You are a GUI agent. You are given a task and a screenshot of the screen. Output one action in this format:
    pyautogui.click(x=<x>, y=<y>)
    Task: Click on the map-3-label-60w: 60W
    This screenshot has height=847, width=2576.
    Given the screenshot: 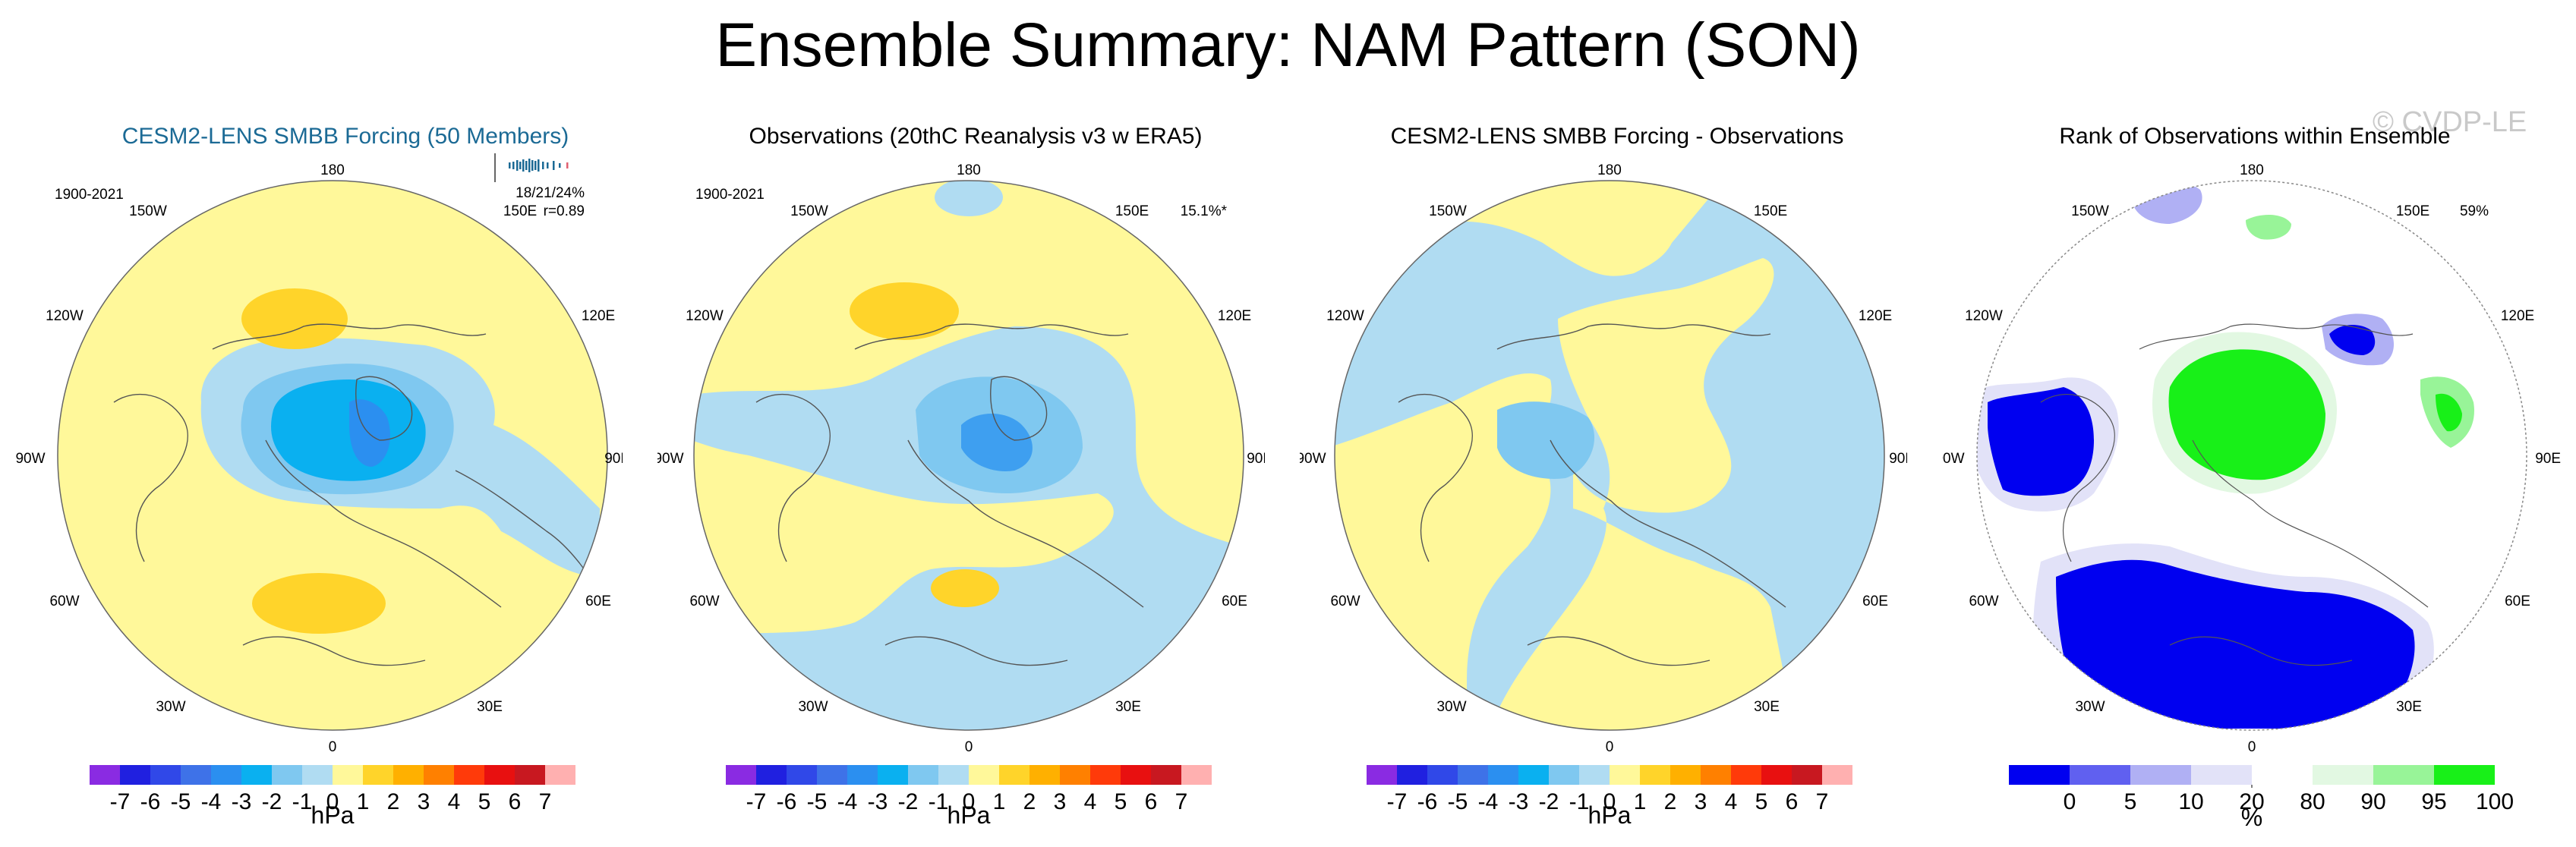 What is the action you would take?
    pyautogui.click(x=1345, y=601)
    